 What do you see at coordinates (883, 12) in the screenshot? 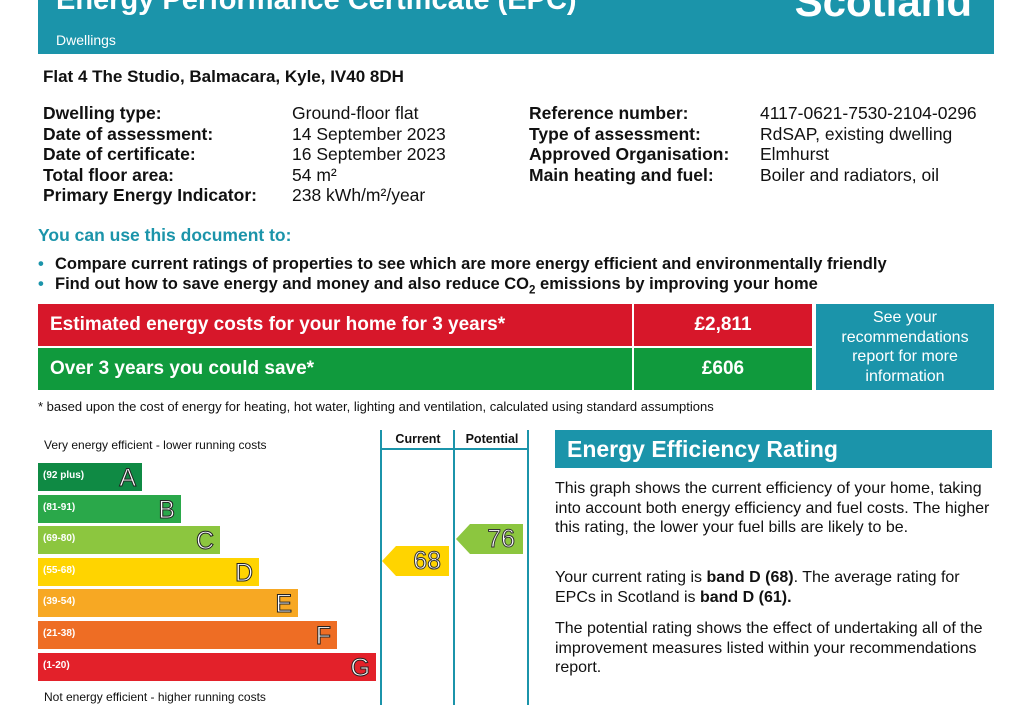
I see `country-label: Scotland` at bounding box center [883, 12].